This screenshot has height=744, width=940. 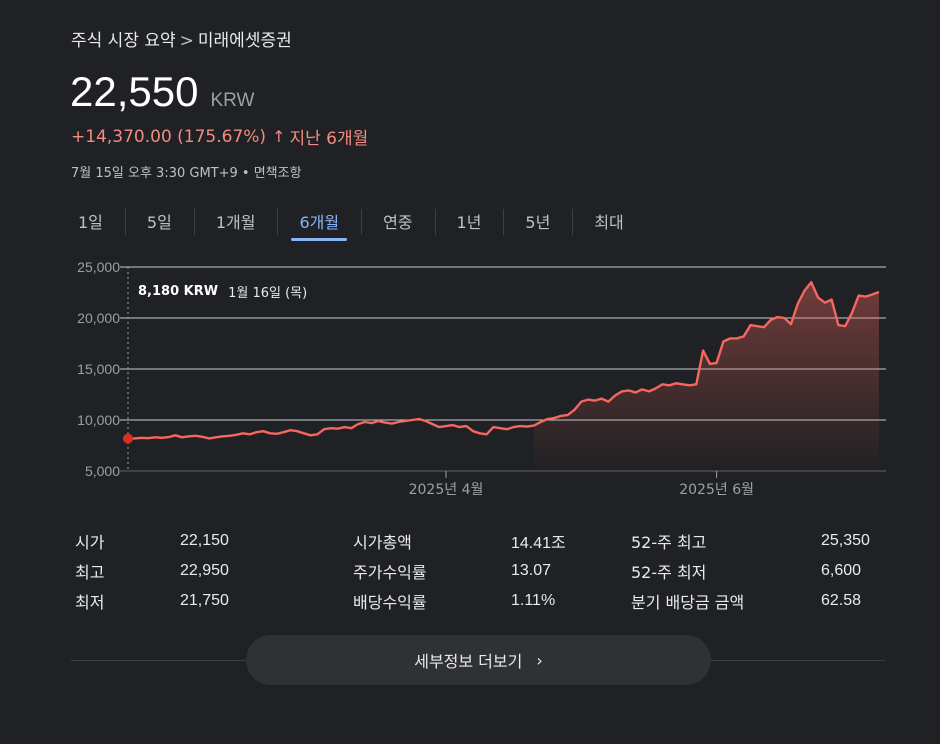 I want to click on stat-label: 52-주 최고, so click(x=669, y=542).